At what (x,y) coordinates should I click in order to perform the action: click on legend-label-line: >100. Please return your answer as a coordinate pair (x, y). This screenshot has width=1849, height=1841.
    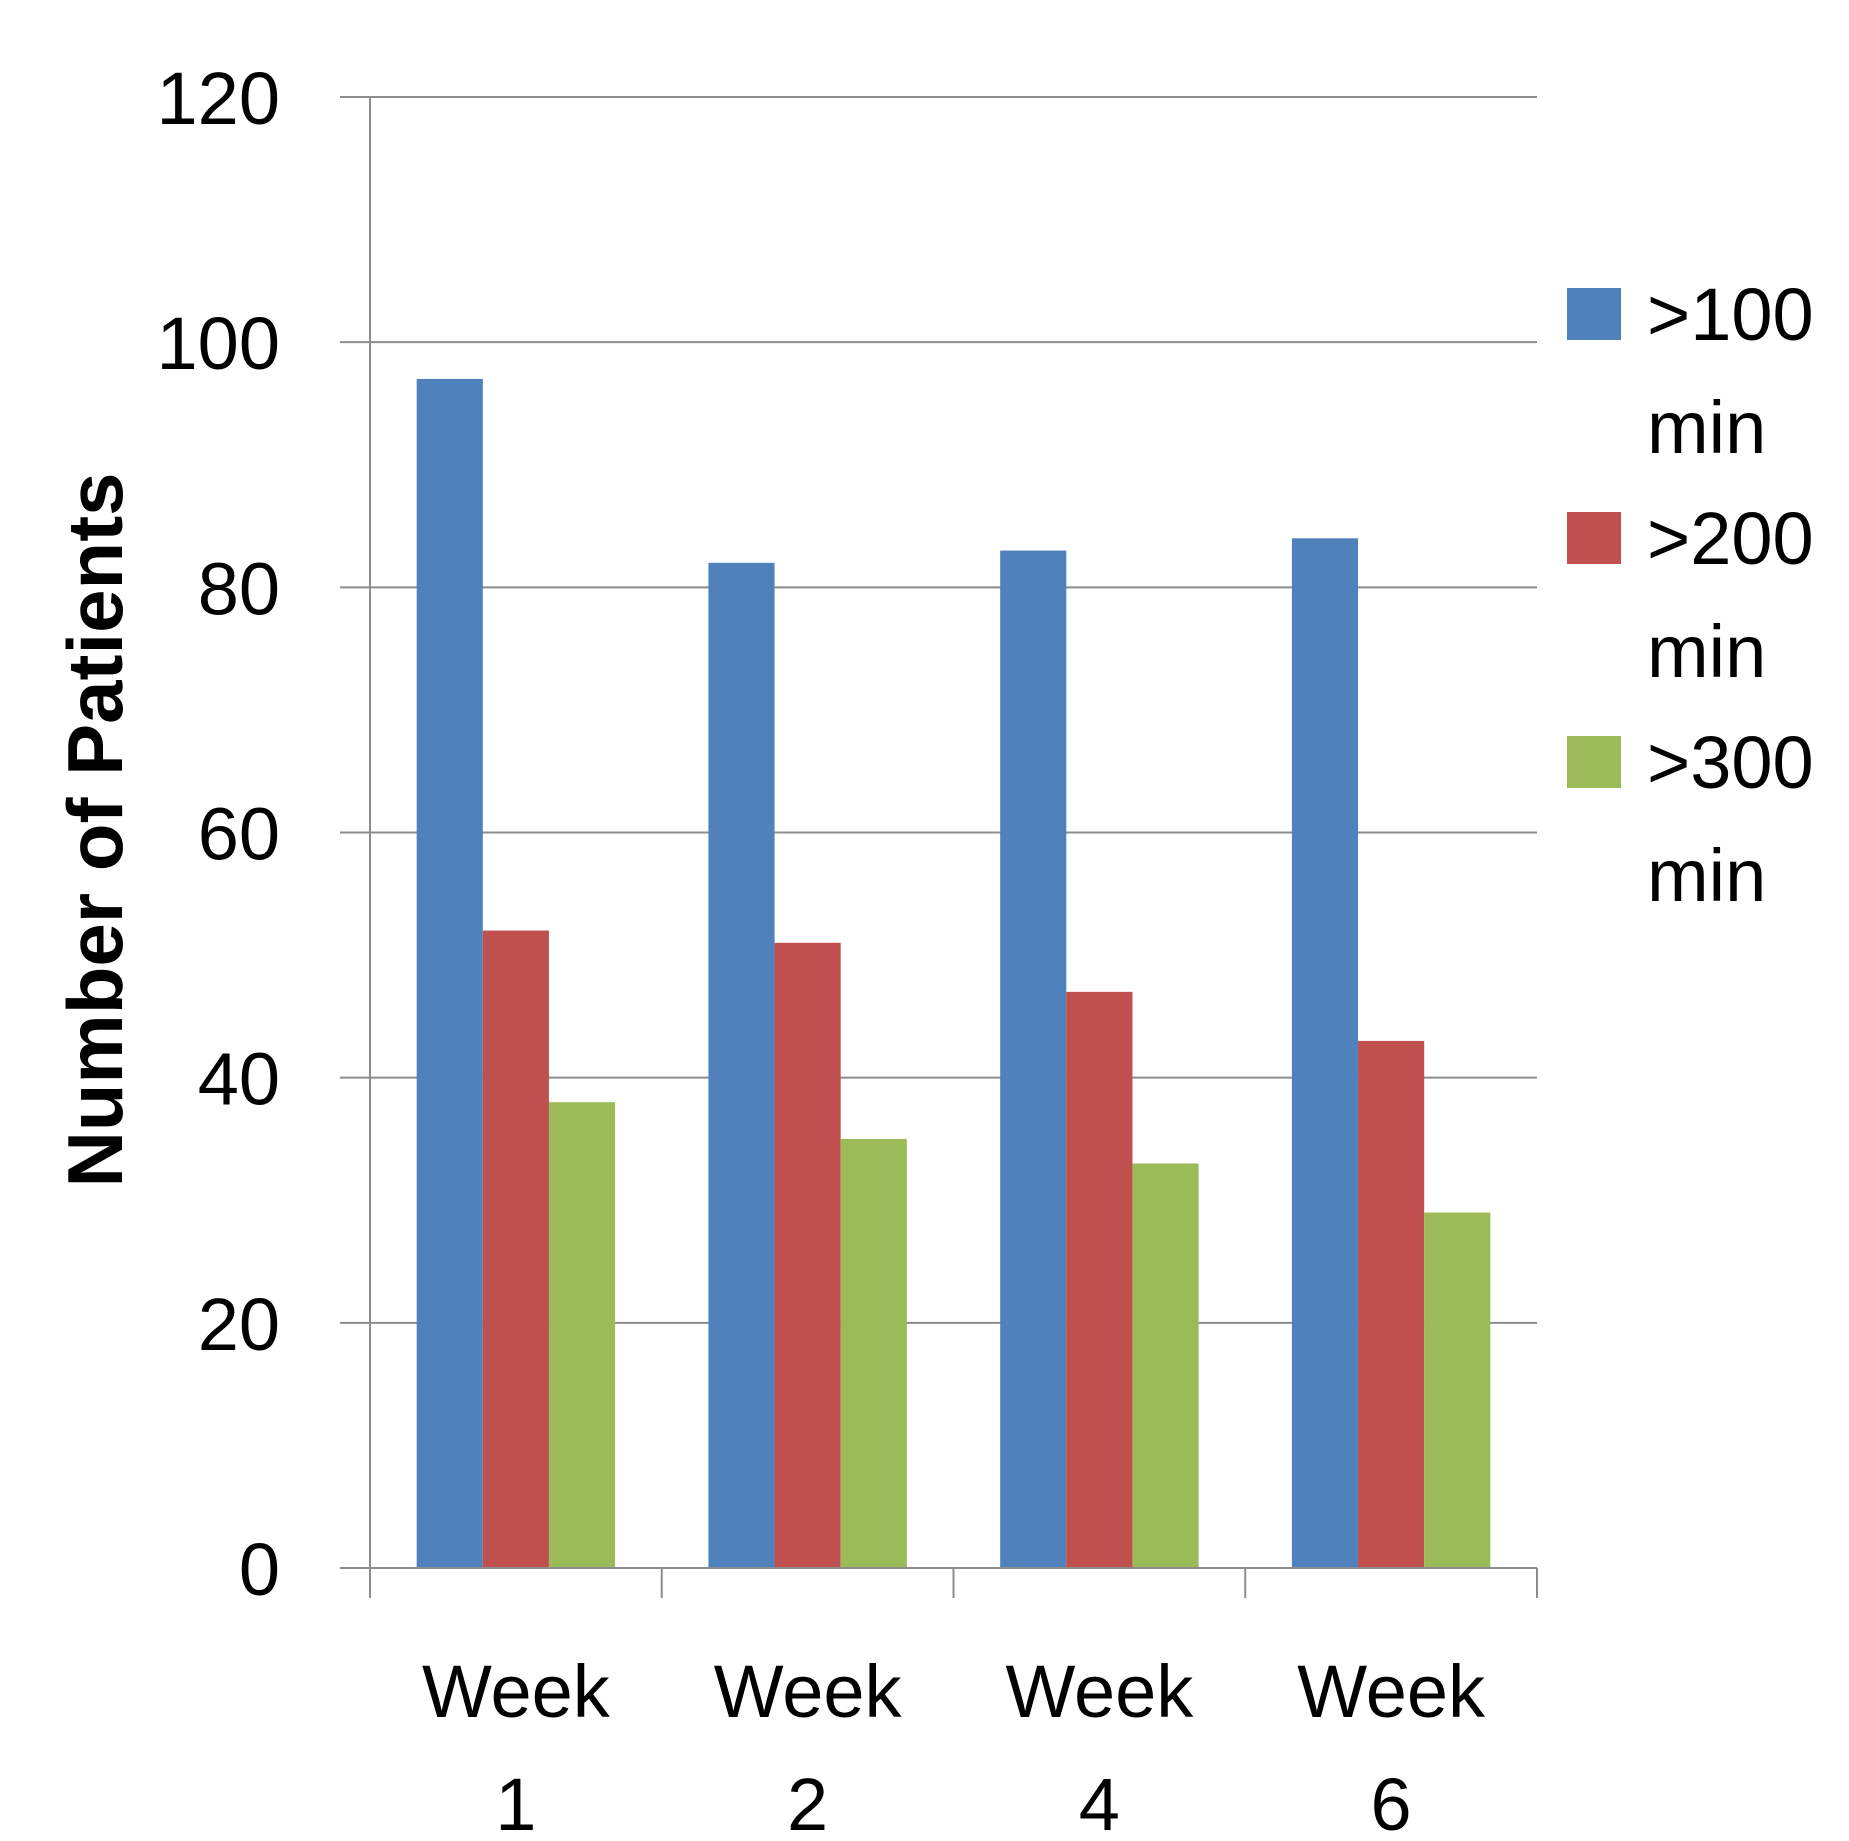
    Looking at the image, I should click on (1730, 314).